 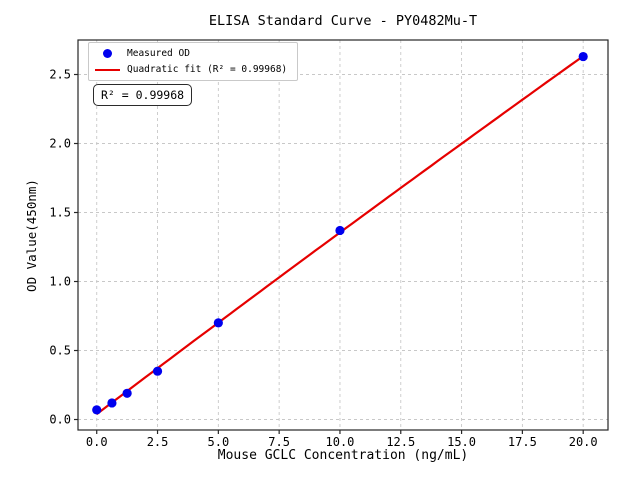 I want to click on svg-text: 2.0, so click(x=60, y=144).